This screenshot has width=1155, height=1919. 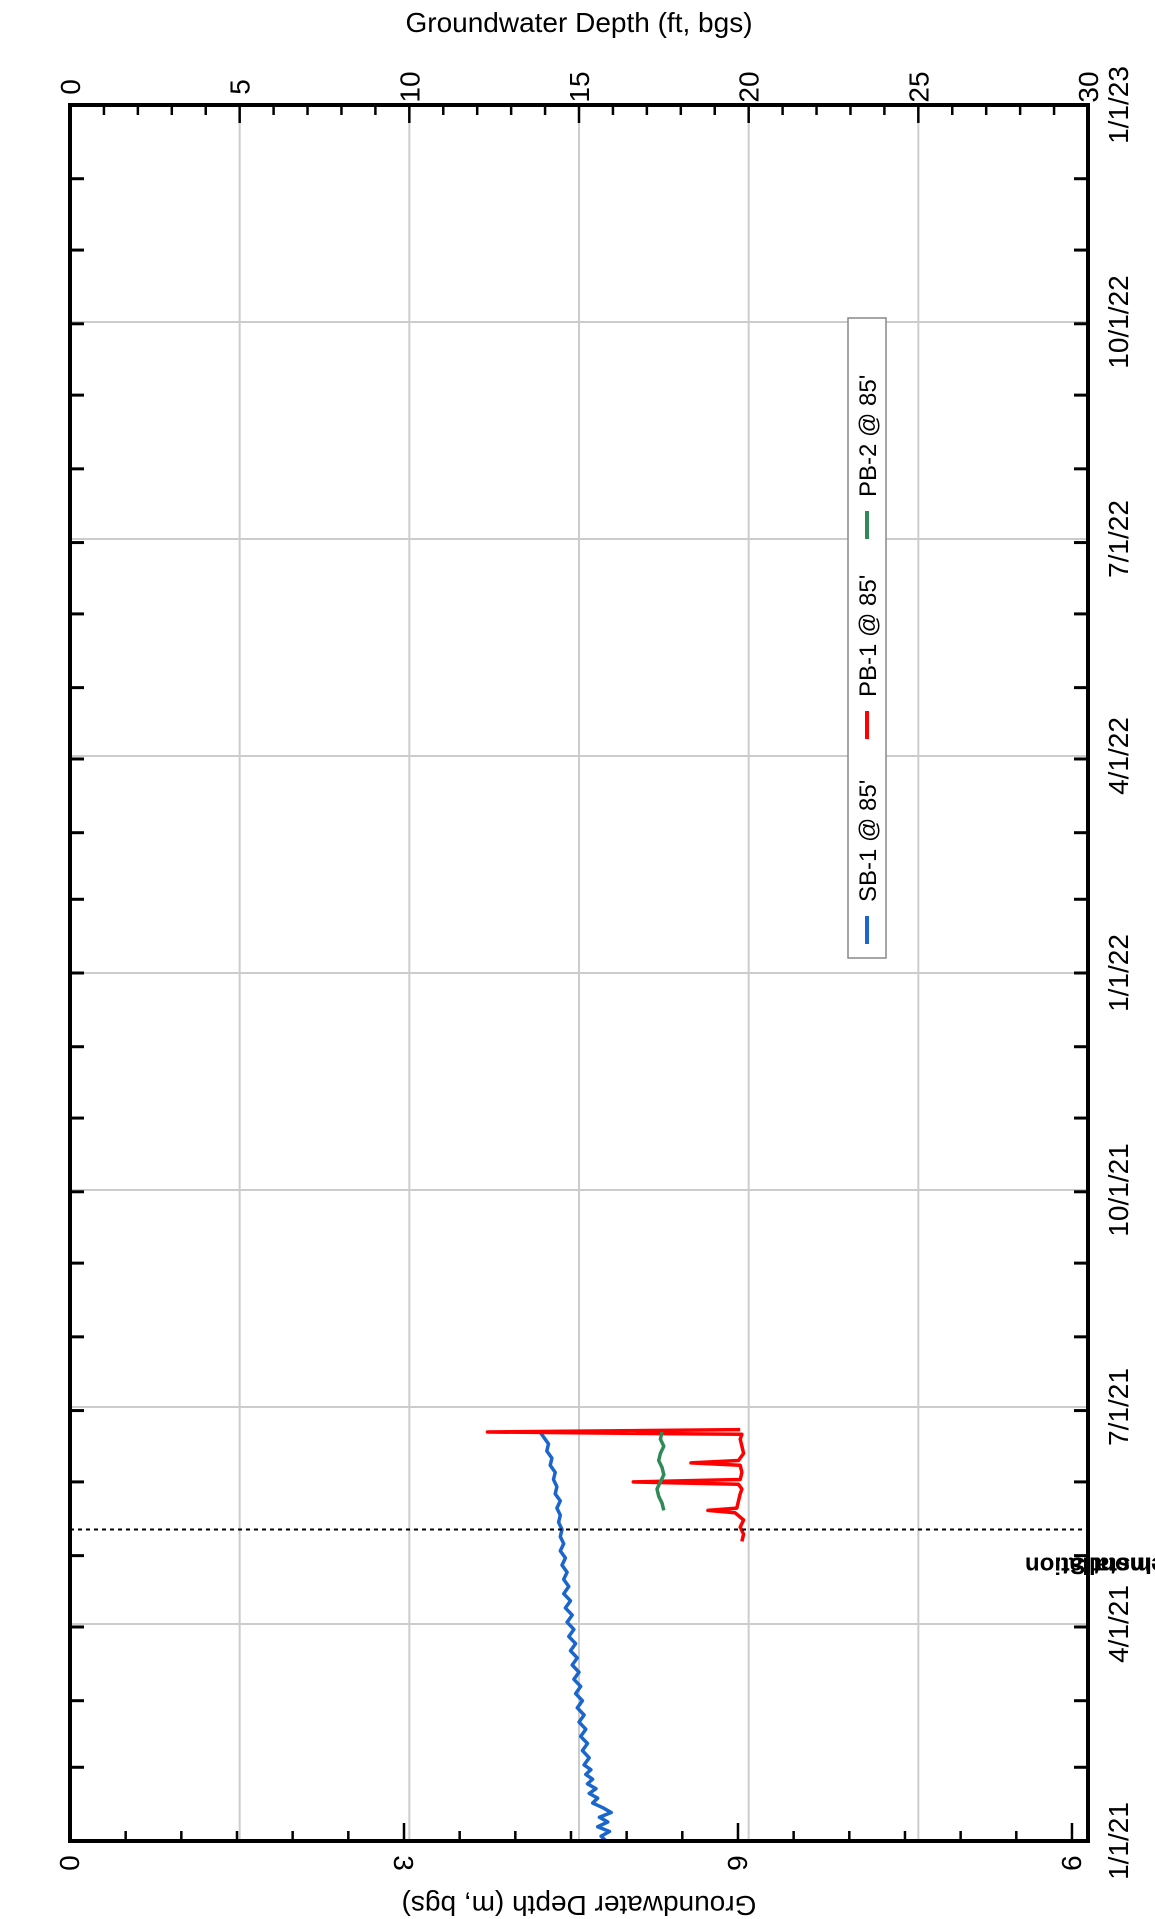 What do you see at coordinates (1118, 1189) in the screenshot?
I see `date-tick-label: 10/1/21` at bounding box center [1118, 1189].